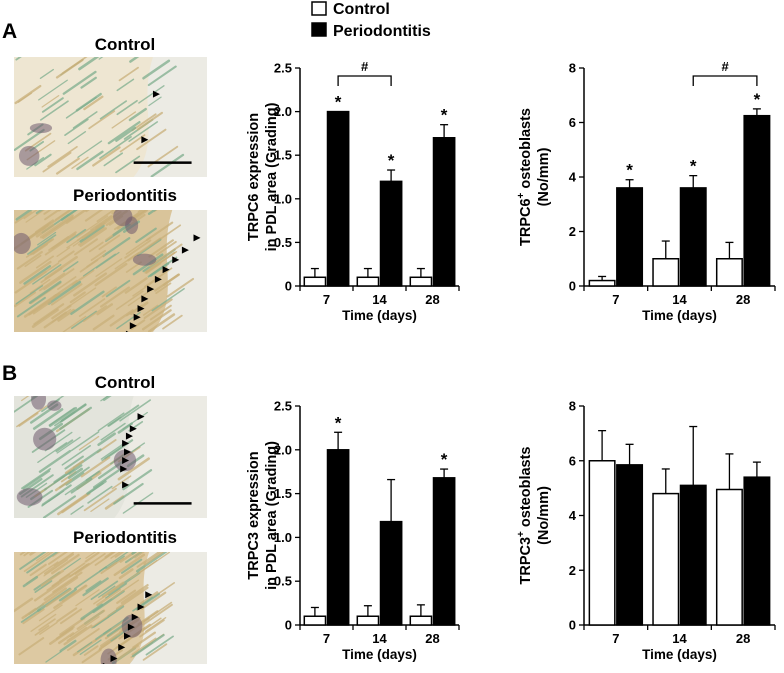  Describe the element at coordinates (283, 581) in the screenshot. I see `y-tick-label: 0.5` at that location.